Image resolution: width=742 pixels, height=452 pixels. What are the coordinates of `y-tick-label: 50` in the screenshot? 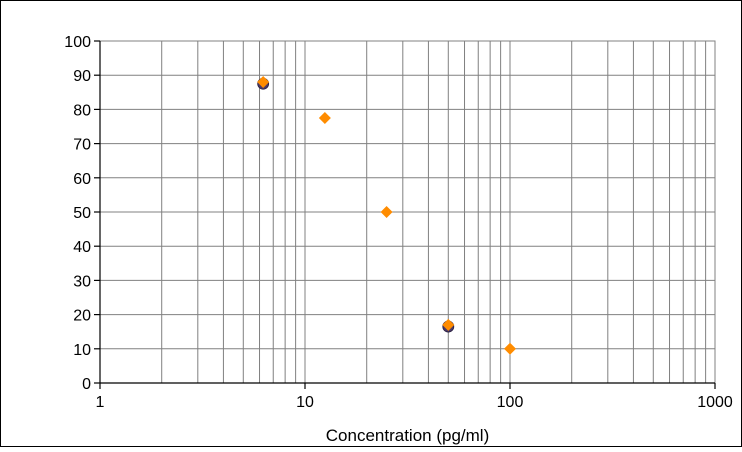 It's located at (82, 213).